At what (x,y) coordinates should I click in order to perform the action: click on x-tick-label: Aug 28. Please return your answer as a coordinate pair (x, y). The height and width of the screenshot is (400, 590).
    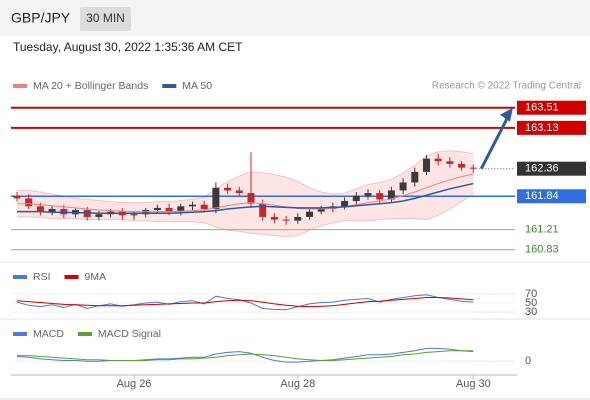
    Looking at the image, I should click on (297, 384).